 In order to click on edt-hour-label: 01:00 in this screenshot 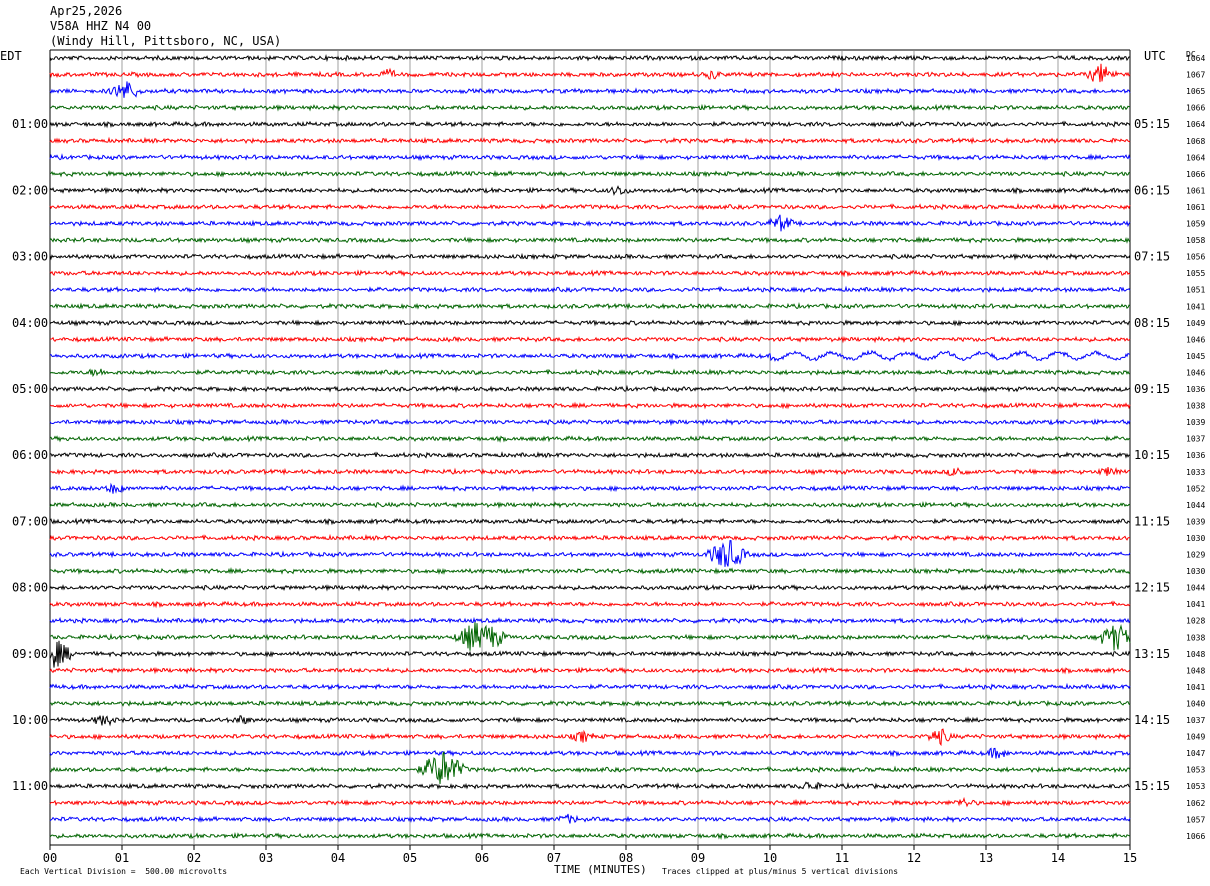, I will do `click(30, 124)`.